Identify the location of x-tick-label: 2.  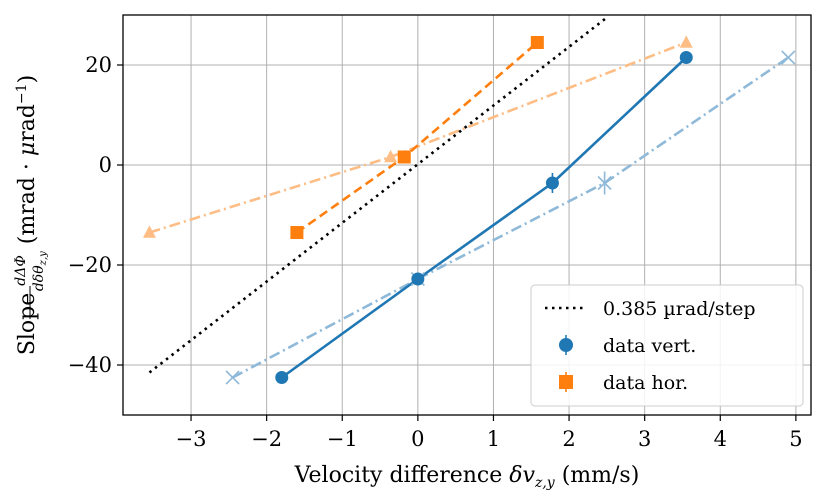
(568, 439).